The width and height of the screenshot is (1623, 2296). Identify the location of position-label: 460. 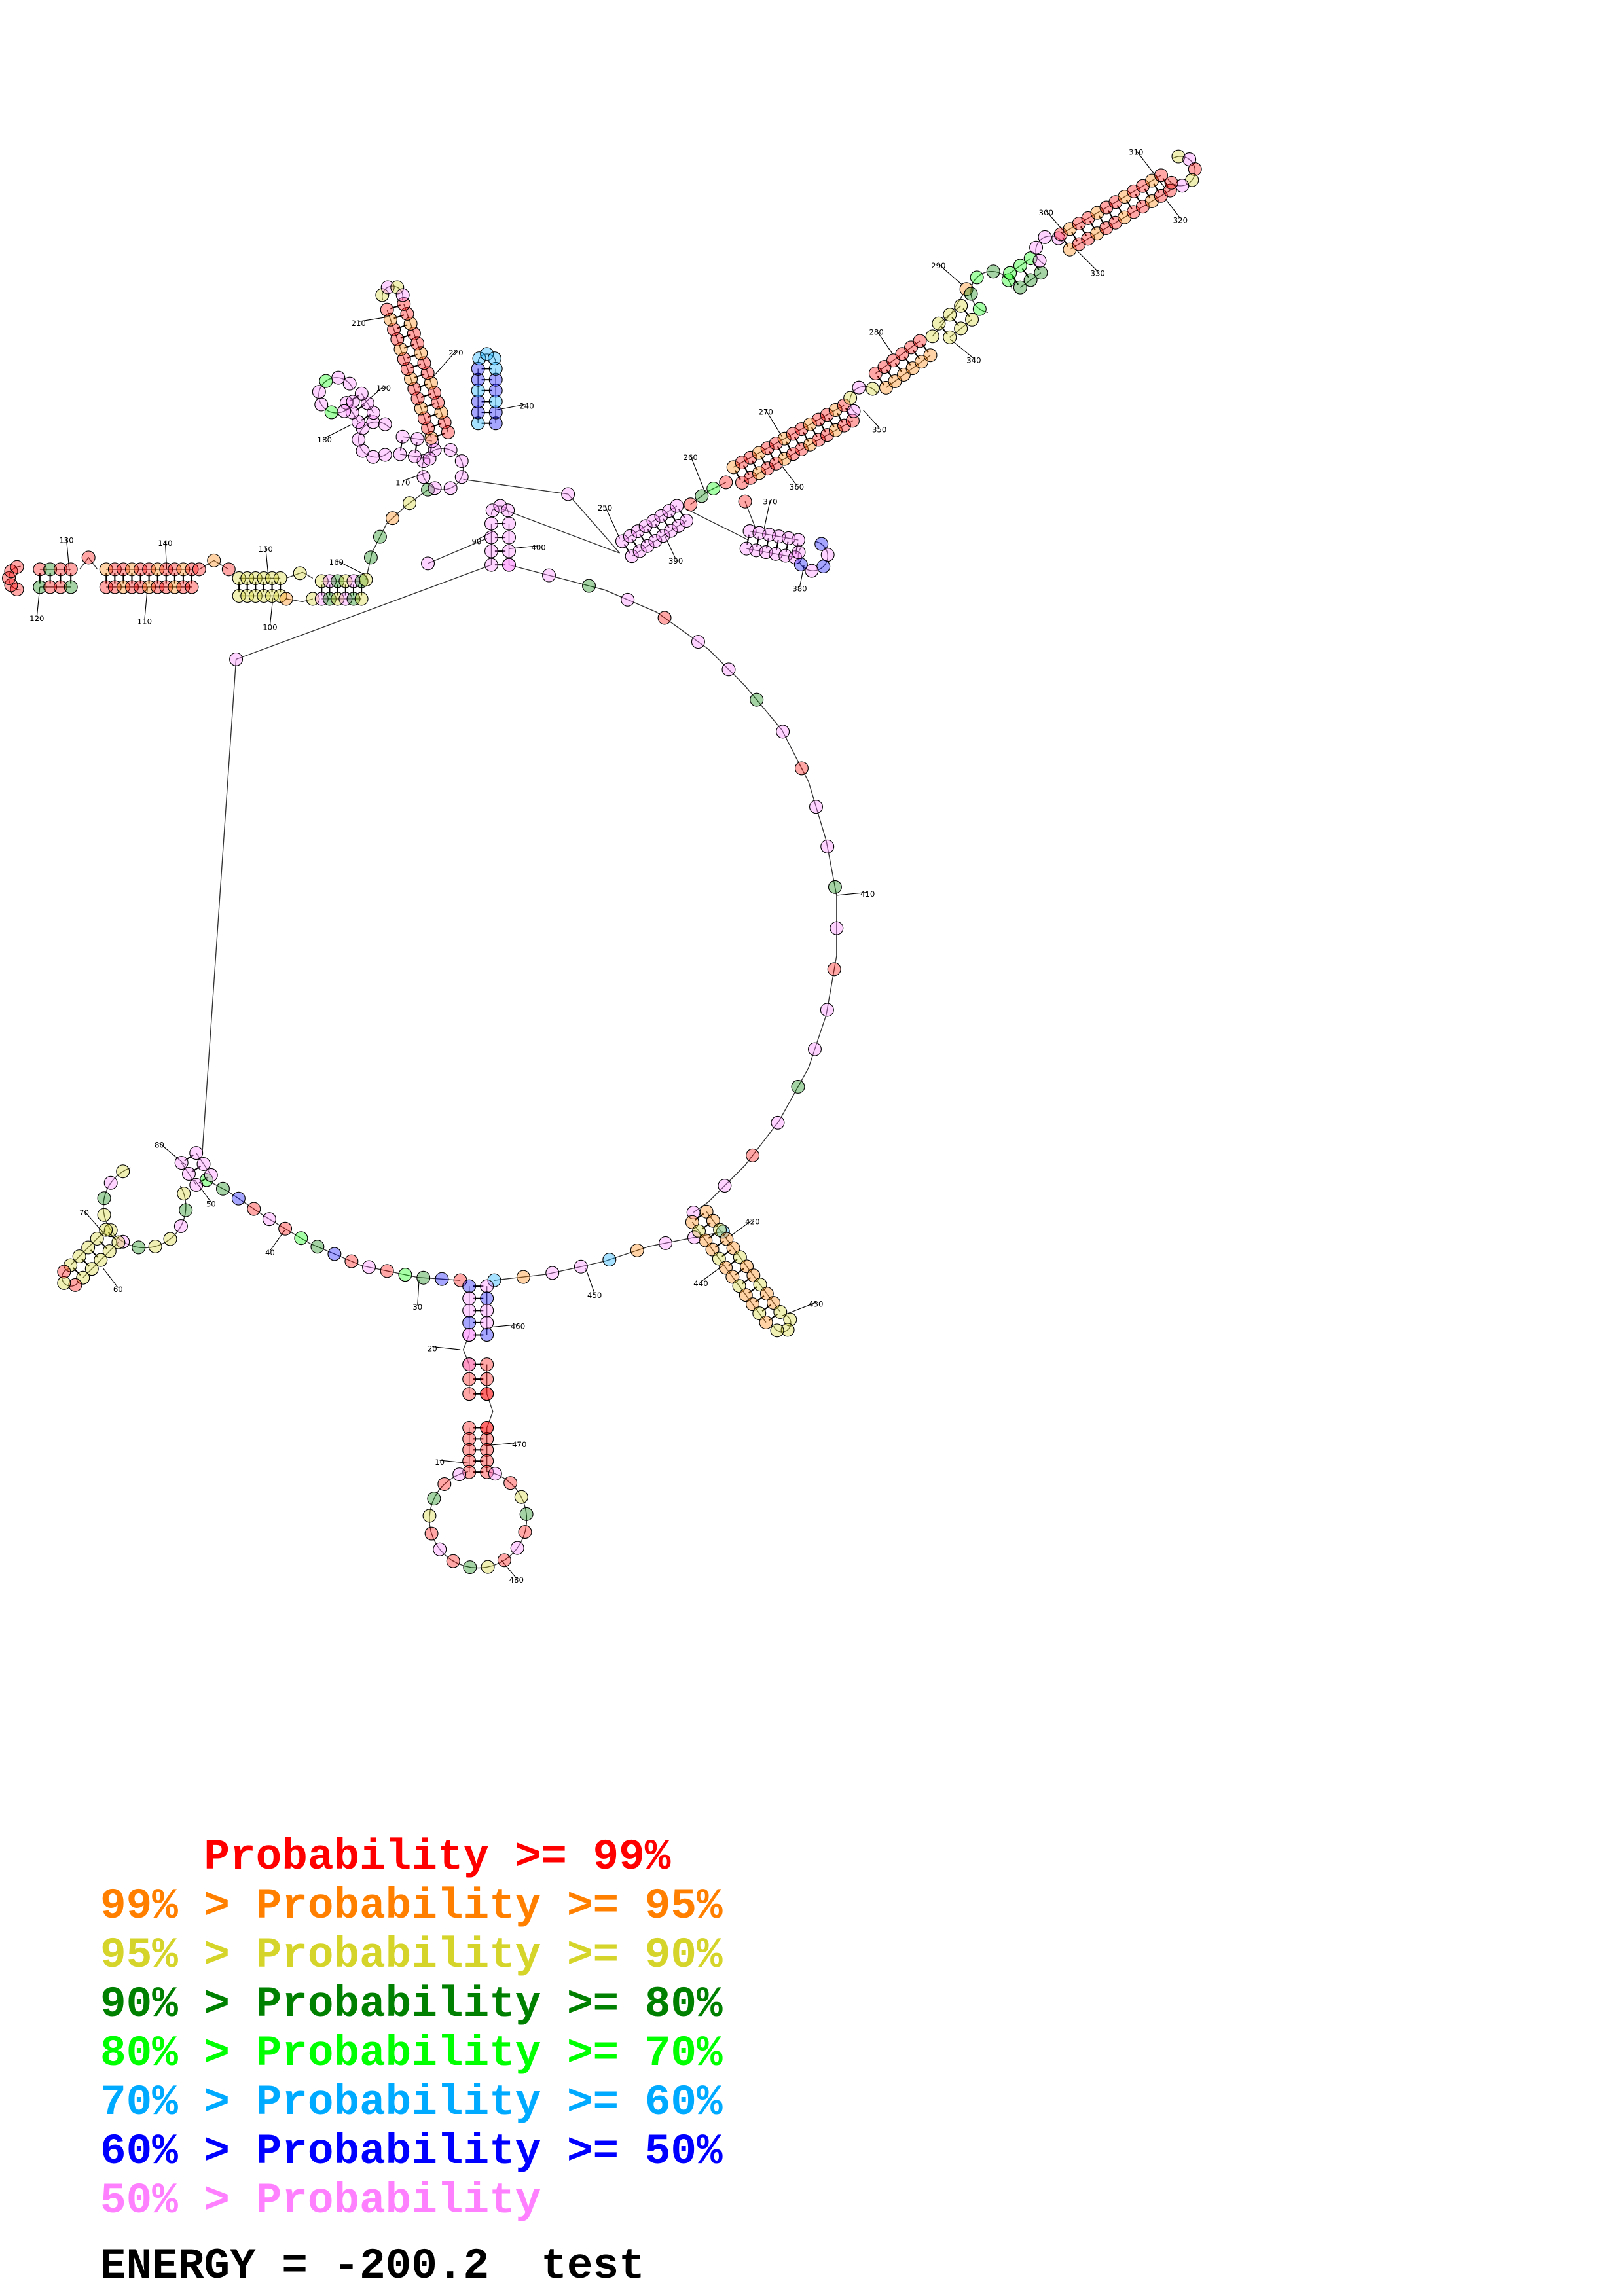
(518, 1326).